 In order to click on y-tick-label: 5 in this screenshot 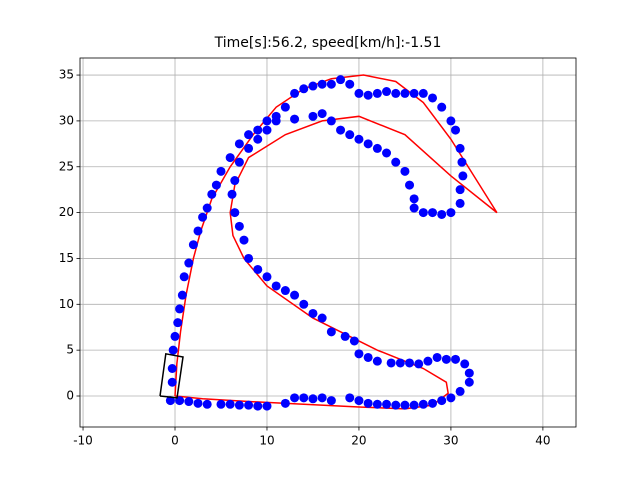, I will do `click(70, 350)`.